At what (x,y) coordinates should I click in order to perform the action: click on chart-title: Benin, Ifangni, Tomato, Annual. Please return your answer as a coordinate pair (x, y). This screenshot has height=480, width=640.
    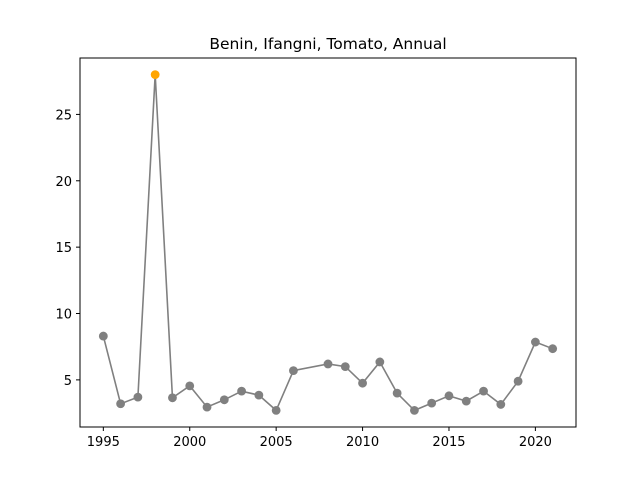
    Looking at the image, I should click on (327, 44).